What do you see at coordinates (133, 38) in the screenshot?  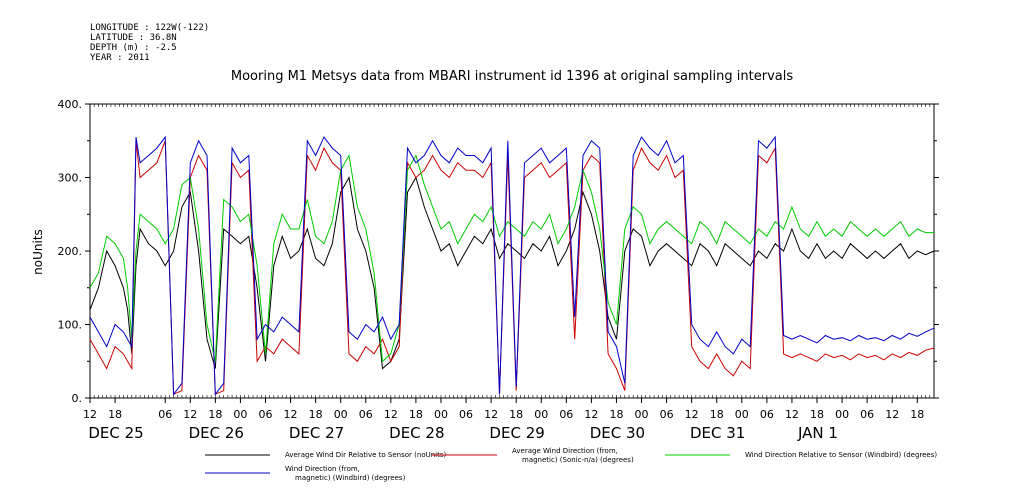 I see `latitude-label: LATITUDE : 36.8N` at bounding box center [133, 38].